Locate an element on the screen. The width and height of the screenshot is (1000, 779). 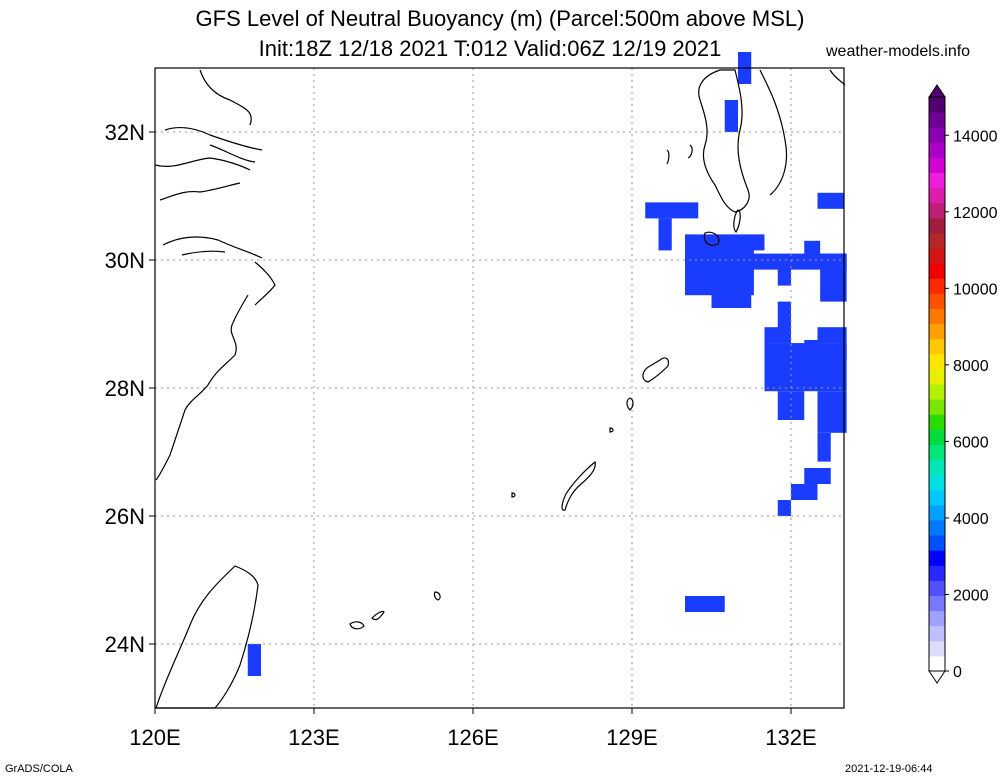
colorbar-frame is located at coordinates (937, 384).